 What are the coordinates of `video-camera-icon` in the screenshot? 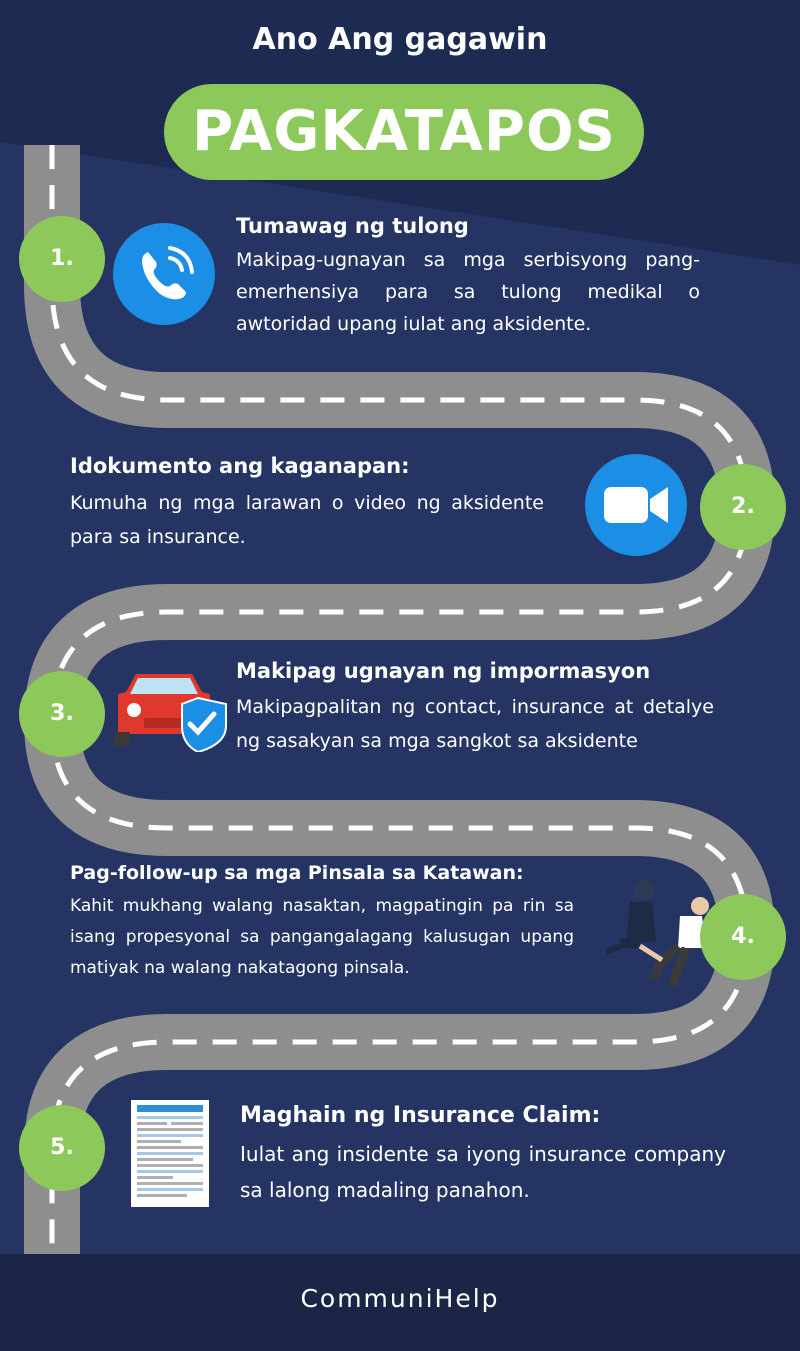 It's located at (636, 505).